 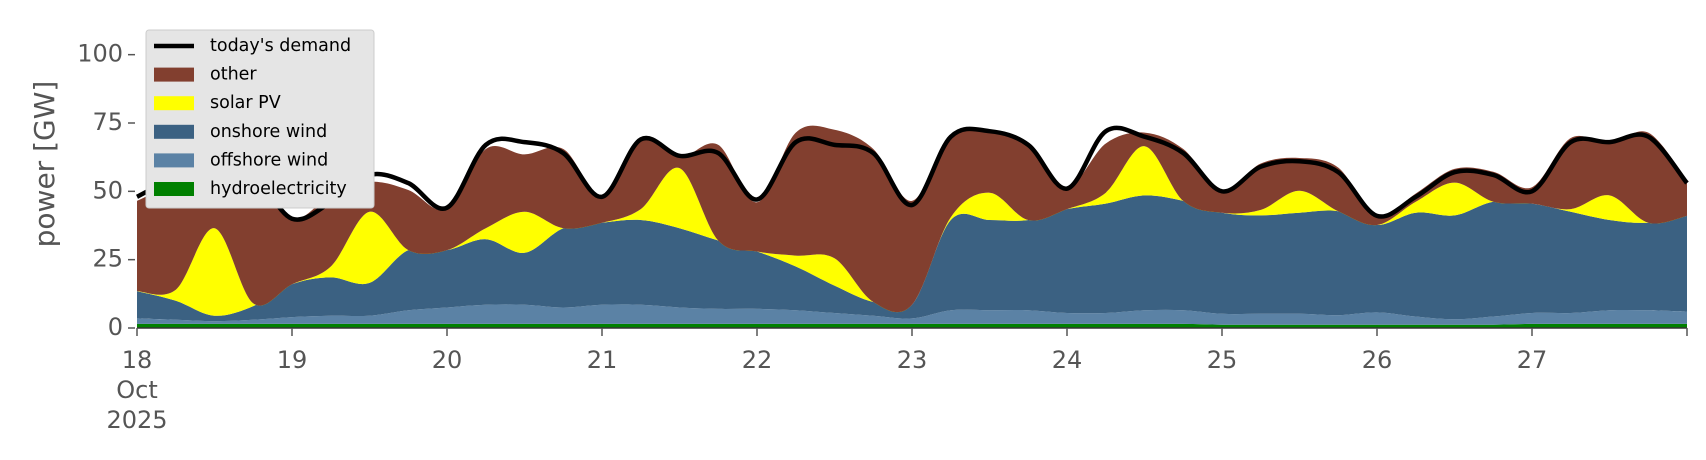 What do you see at coordinates (174, 160) in the screenshot?
I see `legend-swatch-offshore-wind` at bounding box center [174, 160].